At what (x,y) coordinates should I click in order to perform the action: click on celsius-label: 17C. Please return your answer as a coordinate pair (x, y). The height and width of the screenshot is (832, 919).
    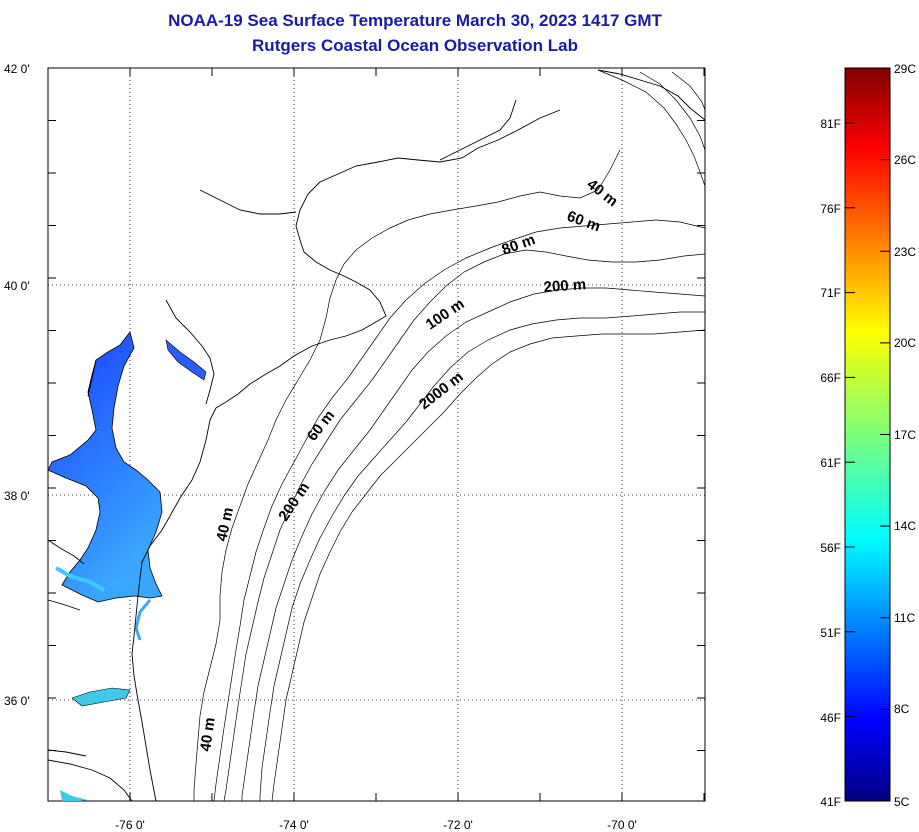
    Looking at the image, I should click on (905, 435).